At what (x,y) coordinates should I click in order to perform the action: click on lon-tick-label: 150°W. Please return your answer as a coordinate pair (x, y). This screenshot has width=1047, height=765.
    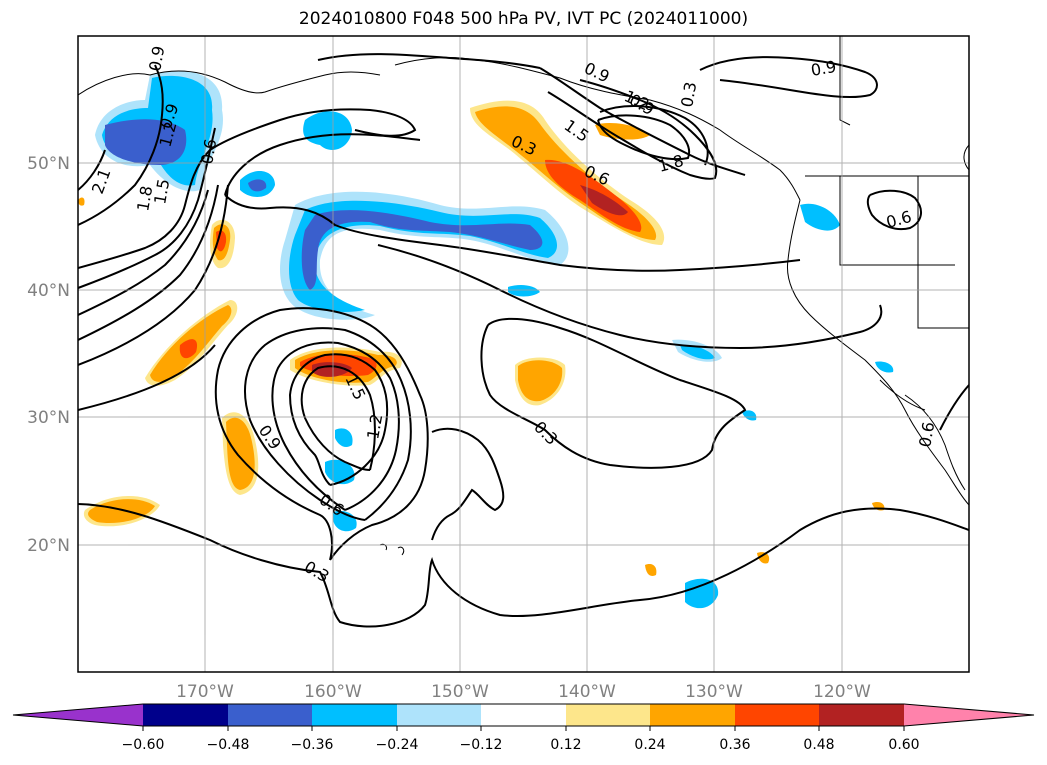
    Looking at the image, I should click on (460, 692).